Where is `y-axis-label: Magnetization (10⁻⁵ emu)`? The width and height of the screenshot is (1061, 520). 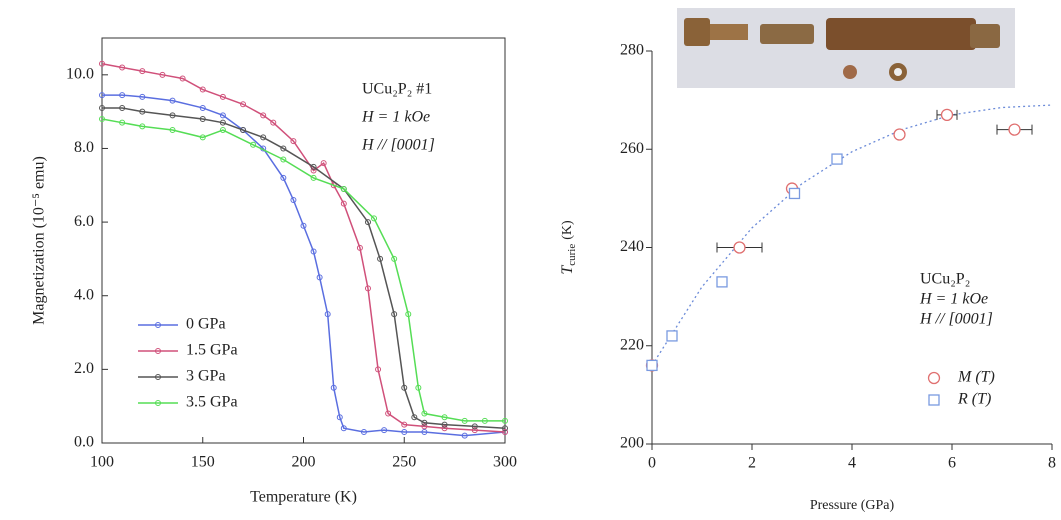
y-axis-label: Magnetization (10⁻⁵ emu) is located at coordinates (39, 240).